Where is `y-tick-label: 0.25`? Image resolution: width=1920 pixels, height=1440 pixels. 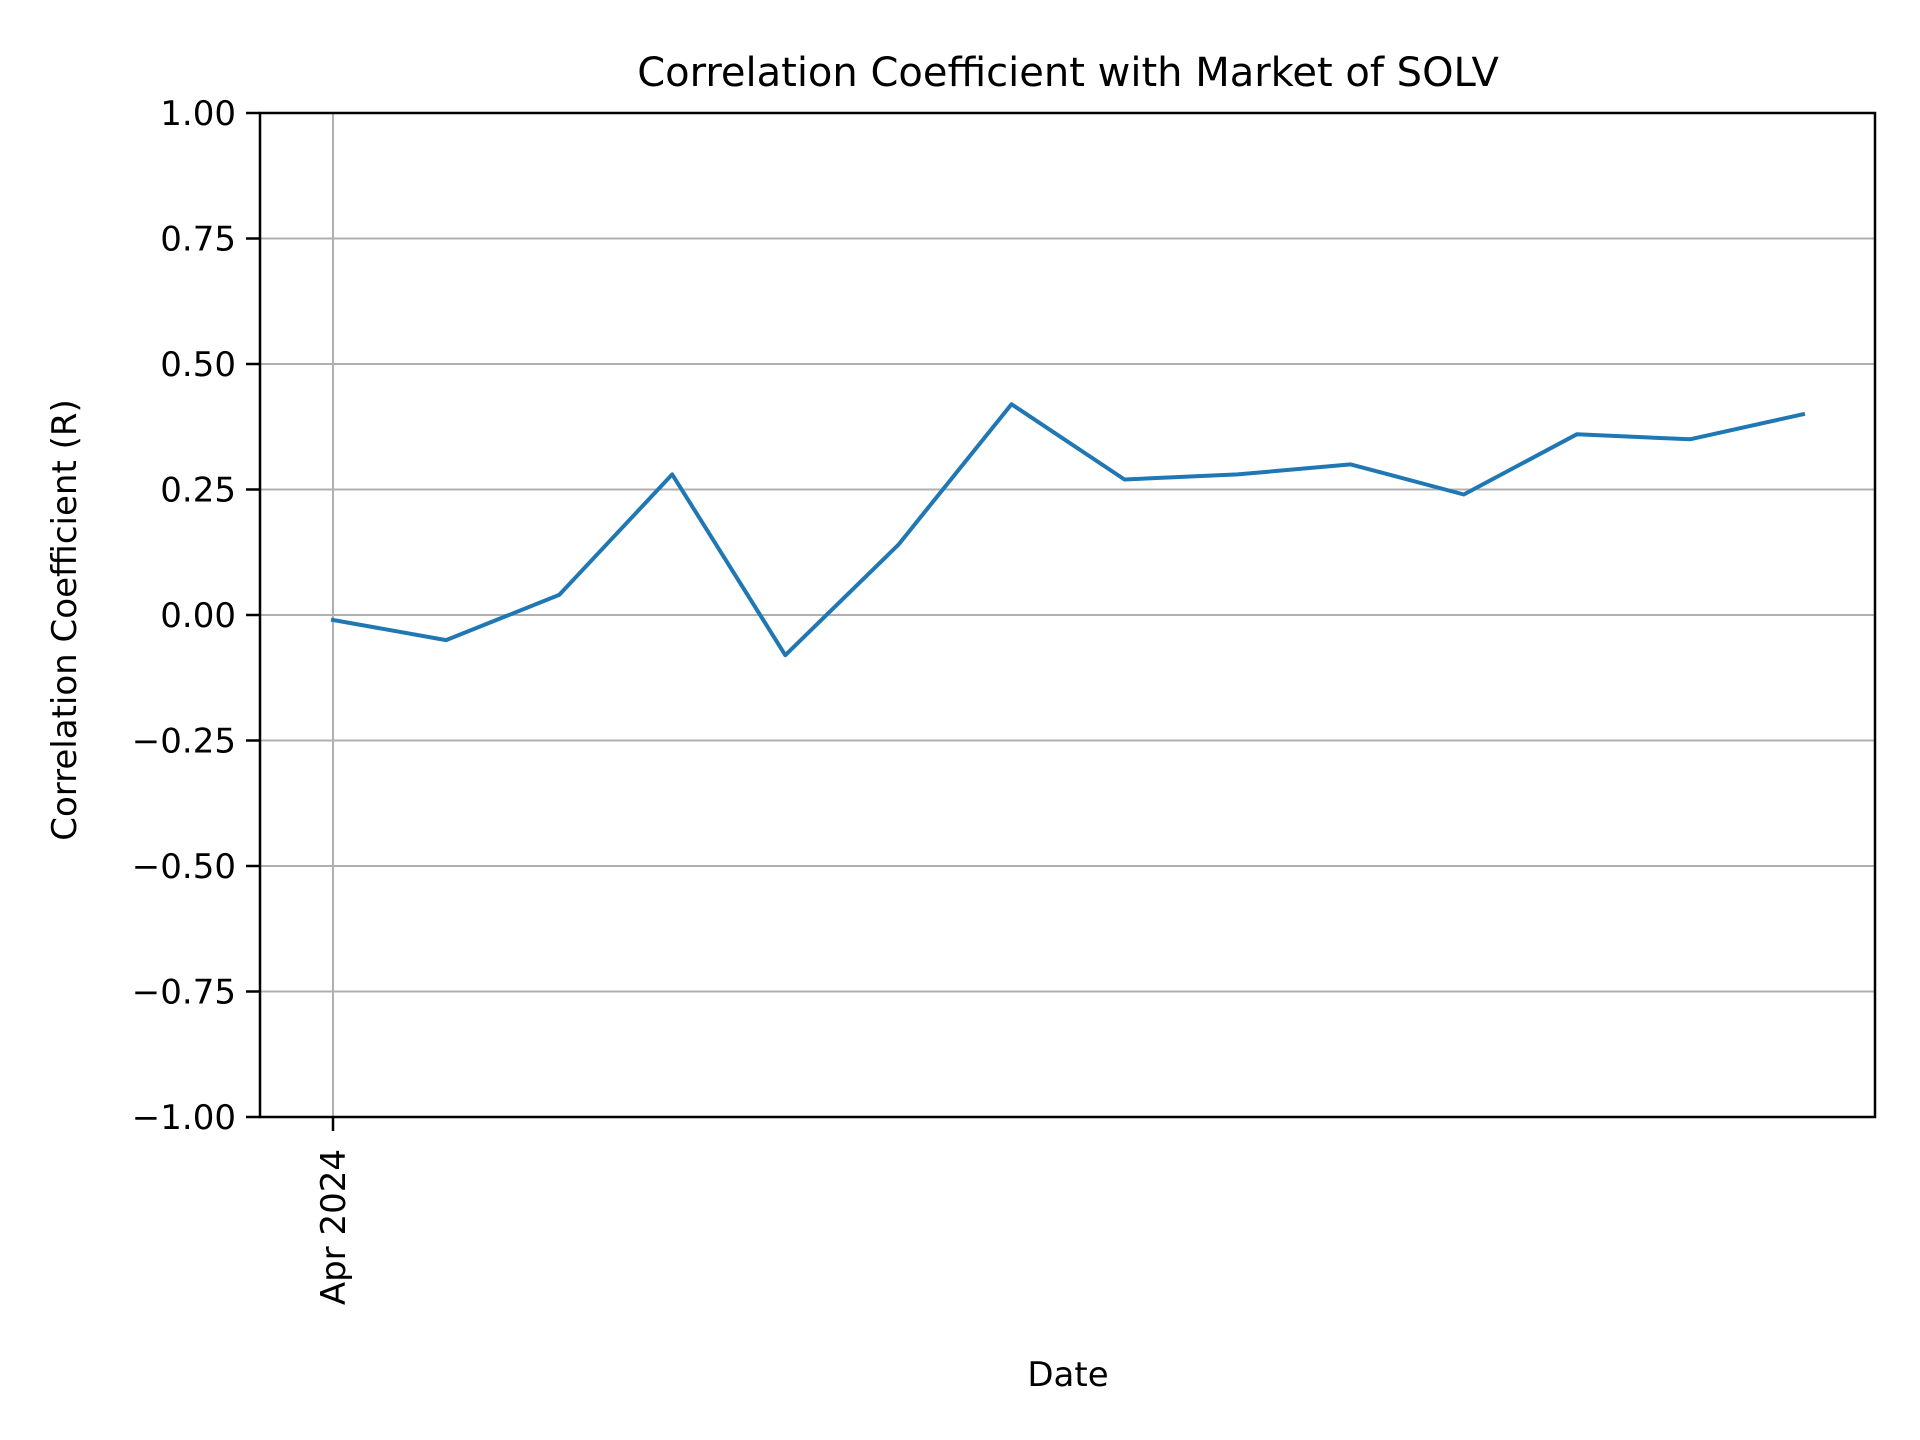
y-tick-label: 0.25 is located at coordinates (198, 491).